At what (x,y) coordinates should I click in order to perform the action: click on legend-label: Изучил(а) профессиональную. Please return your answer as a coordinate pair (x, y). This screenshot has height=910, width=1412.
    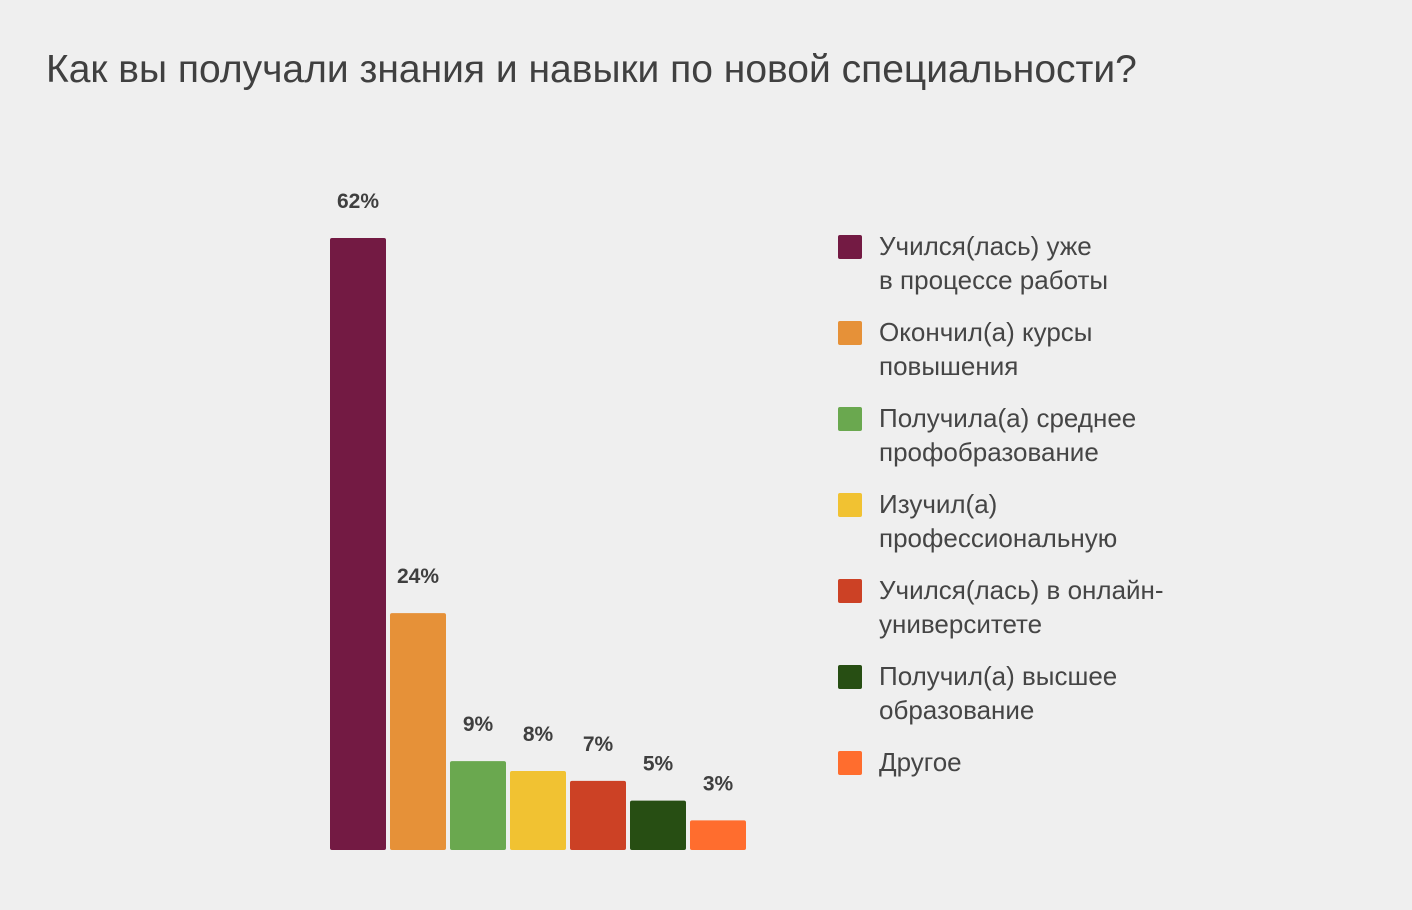
    Looking at the image, I should click on (998, 521).